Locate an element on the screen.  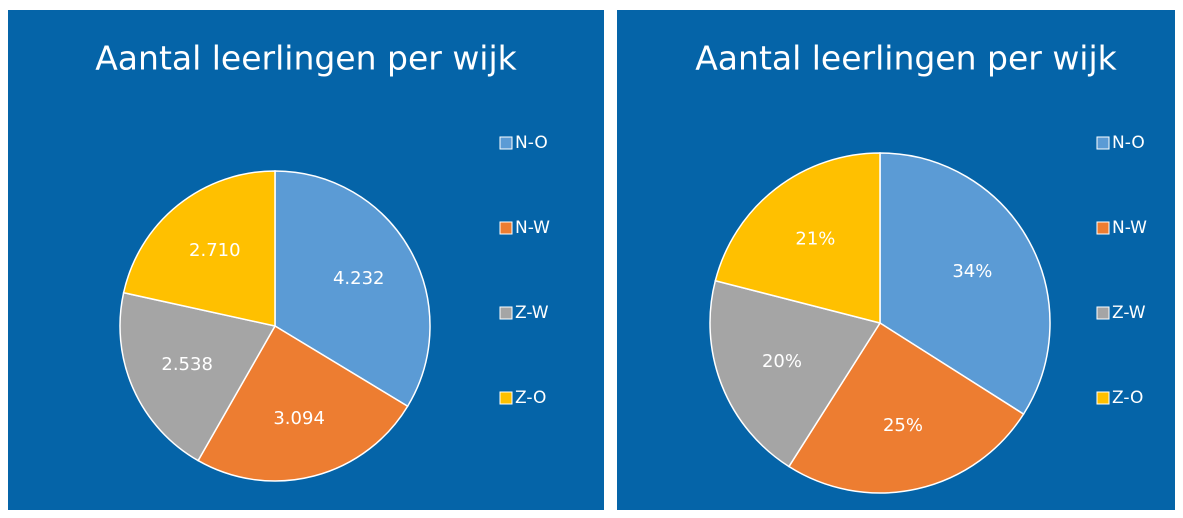
data-label: 2.538 is located at coordinates (187, 364).